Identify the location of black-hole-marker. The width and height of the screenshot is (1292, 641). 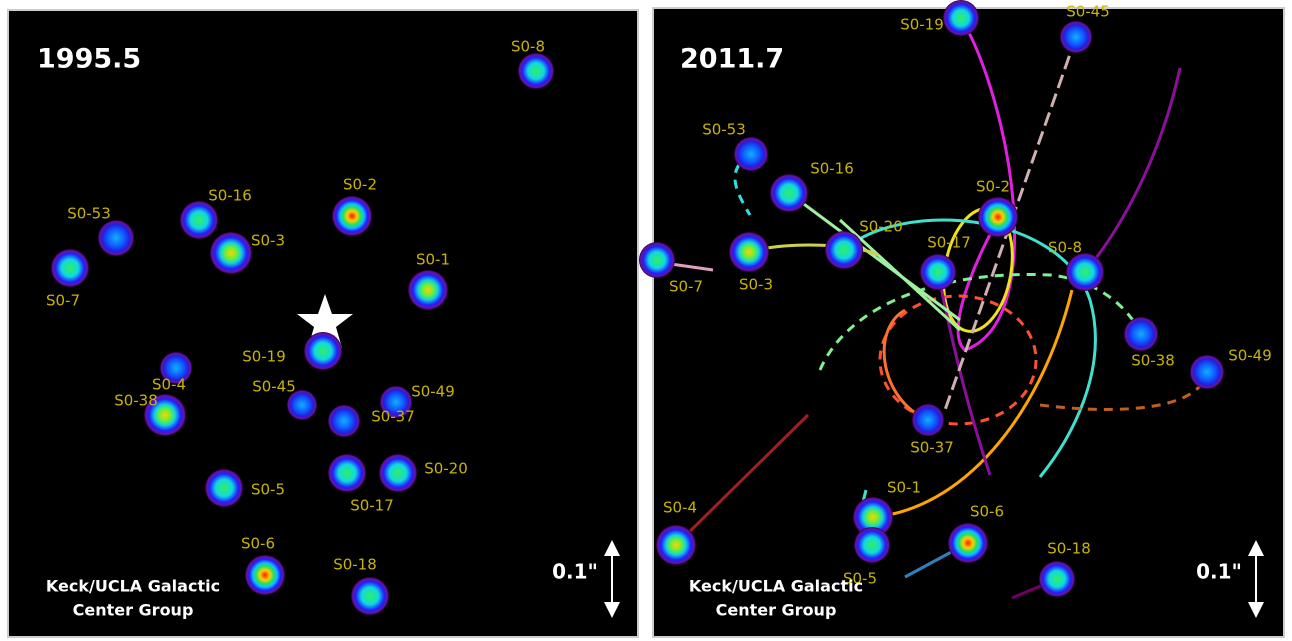
(325, 321).